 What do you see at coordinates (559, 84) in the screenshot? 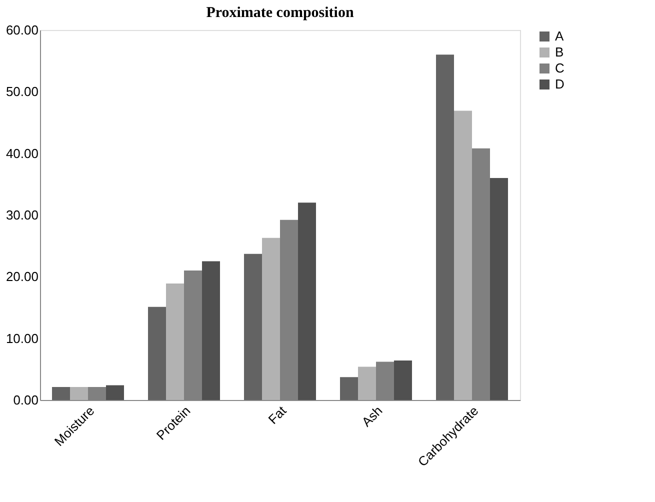
I see `legend-label: D` at bounding box center [559, 84].